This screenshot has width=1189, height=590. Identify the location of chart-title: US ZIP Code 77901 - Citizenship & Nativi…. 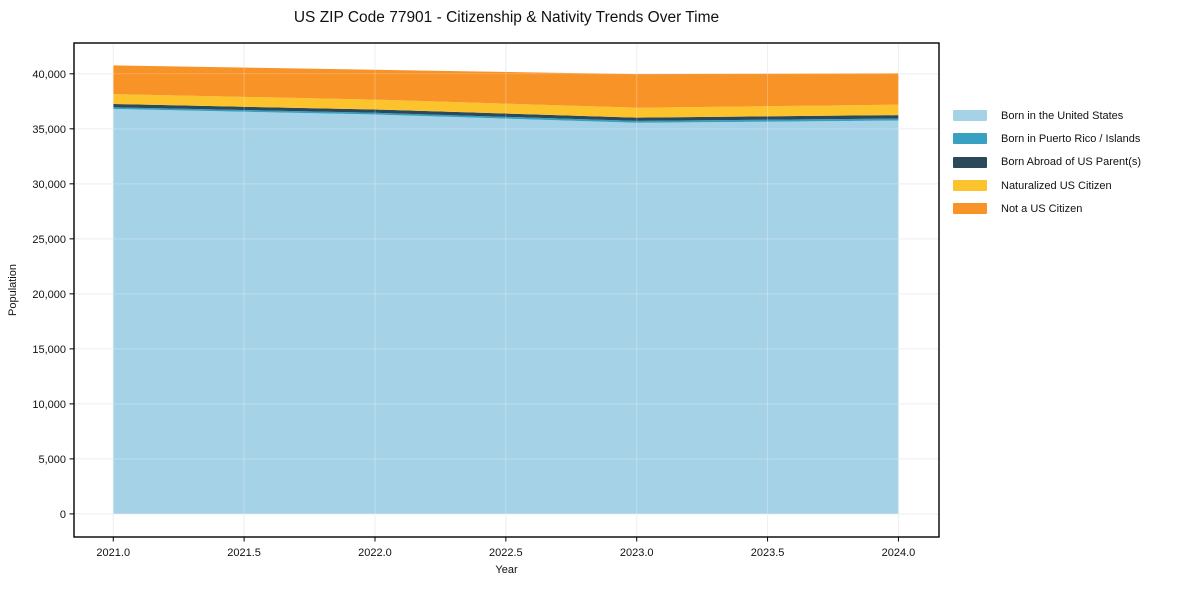
(506, 17).